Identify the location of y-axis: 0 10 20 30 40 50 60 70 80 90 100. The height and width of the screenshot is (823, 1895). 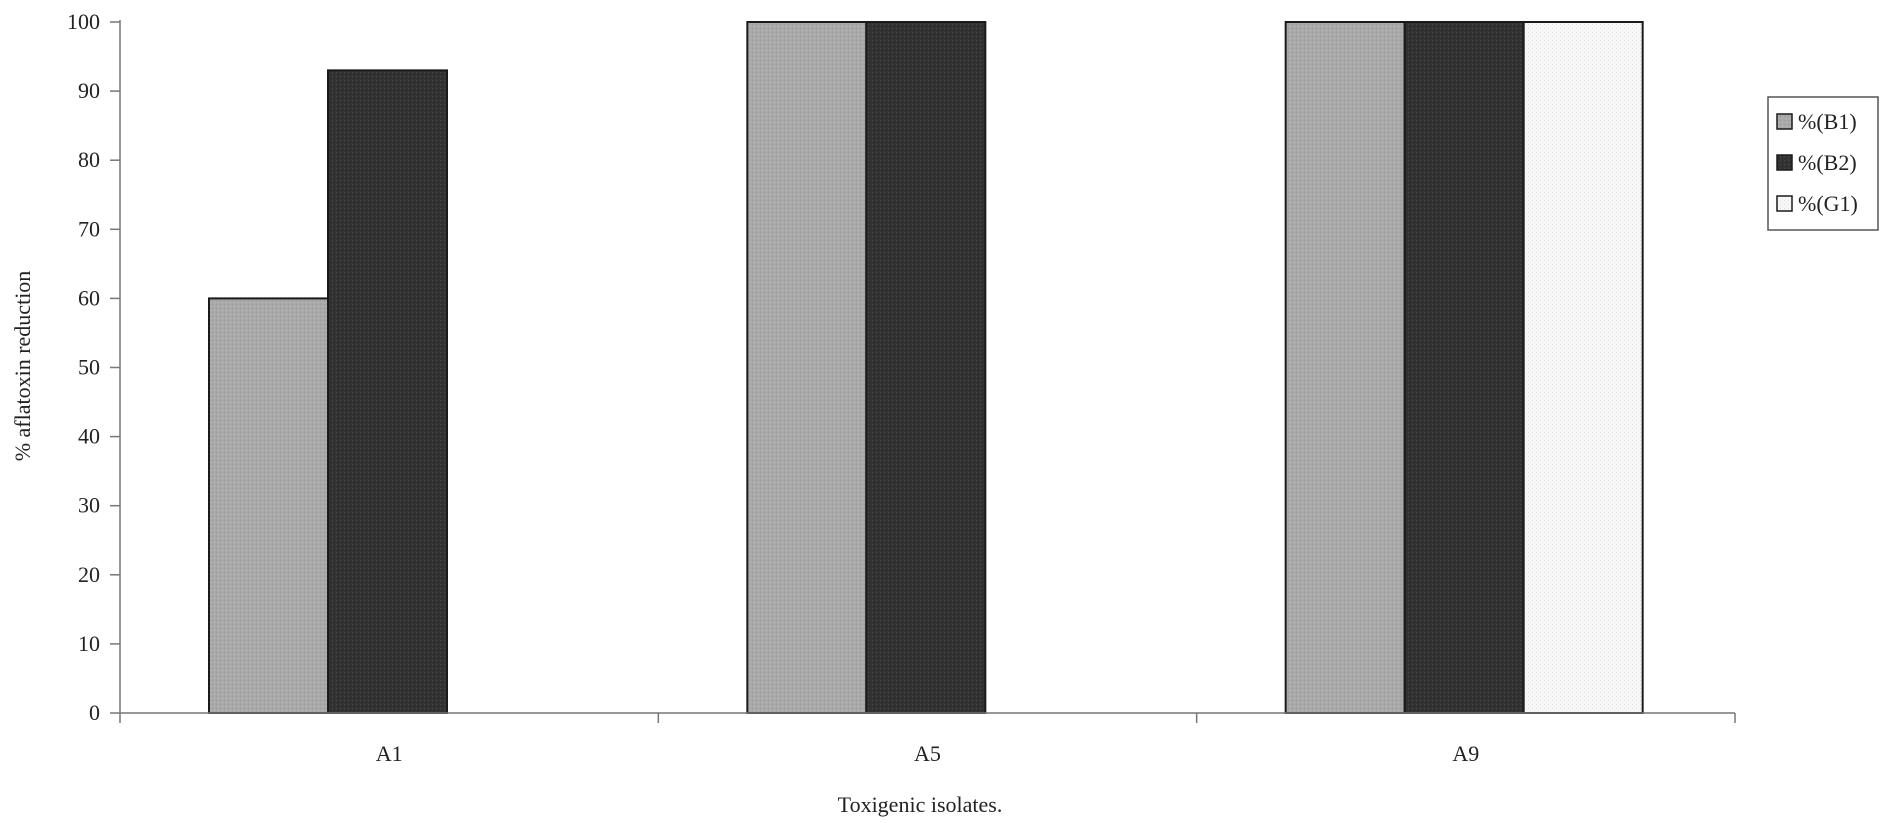
(94, 367).